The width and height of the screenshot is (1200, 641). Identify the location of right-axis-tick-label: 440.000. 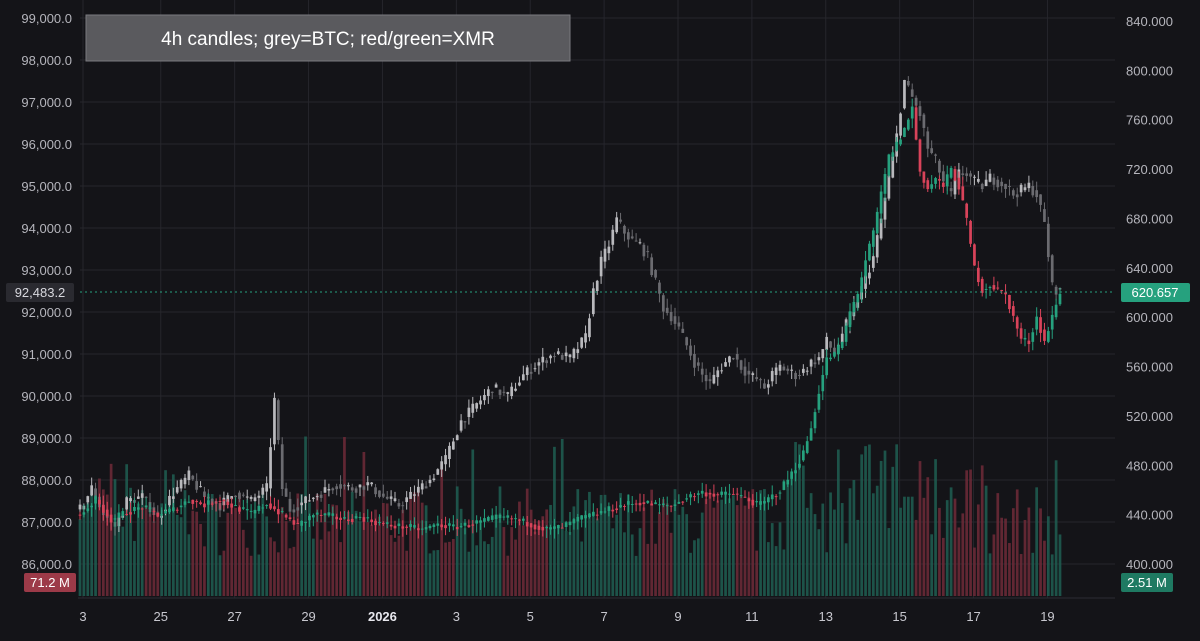
(1149, 515).